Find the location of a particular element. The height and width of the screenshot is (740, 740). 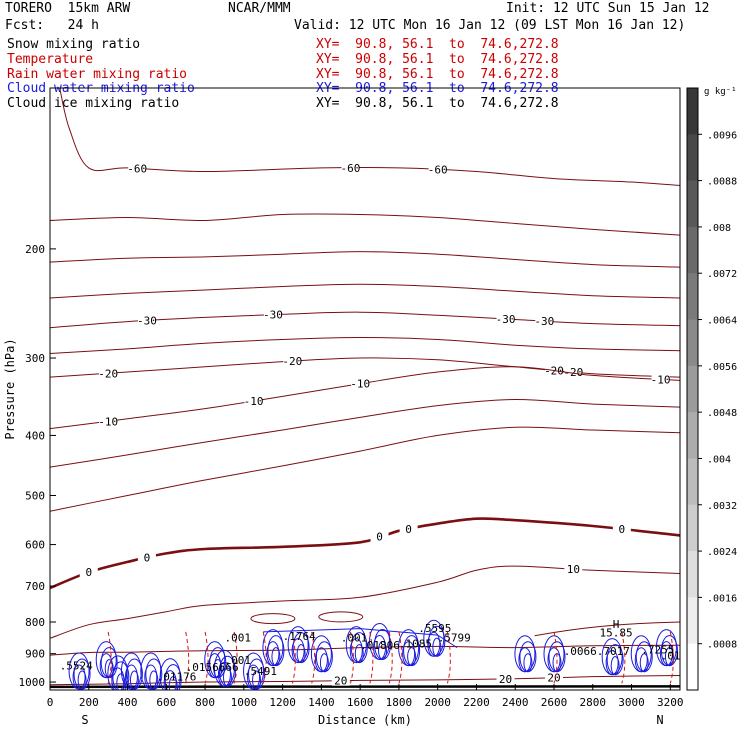

cloud-contour-label: .1085 is located at coordinates (415, 644).